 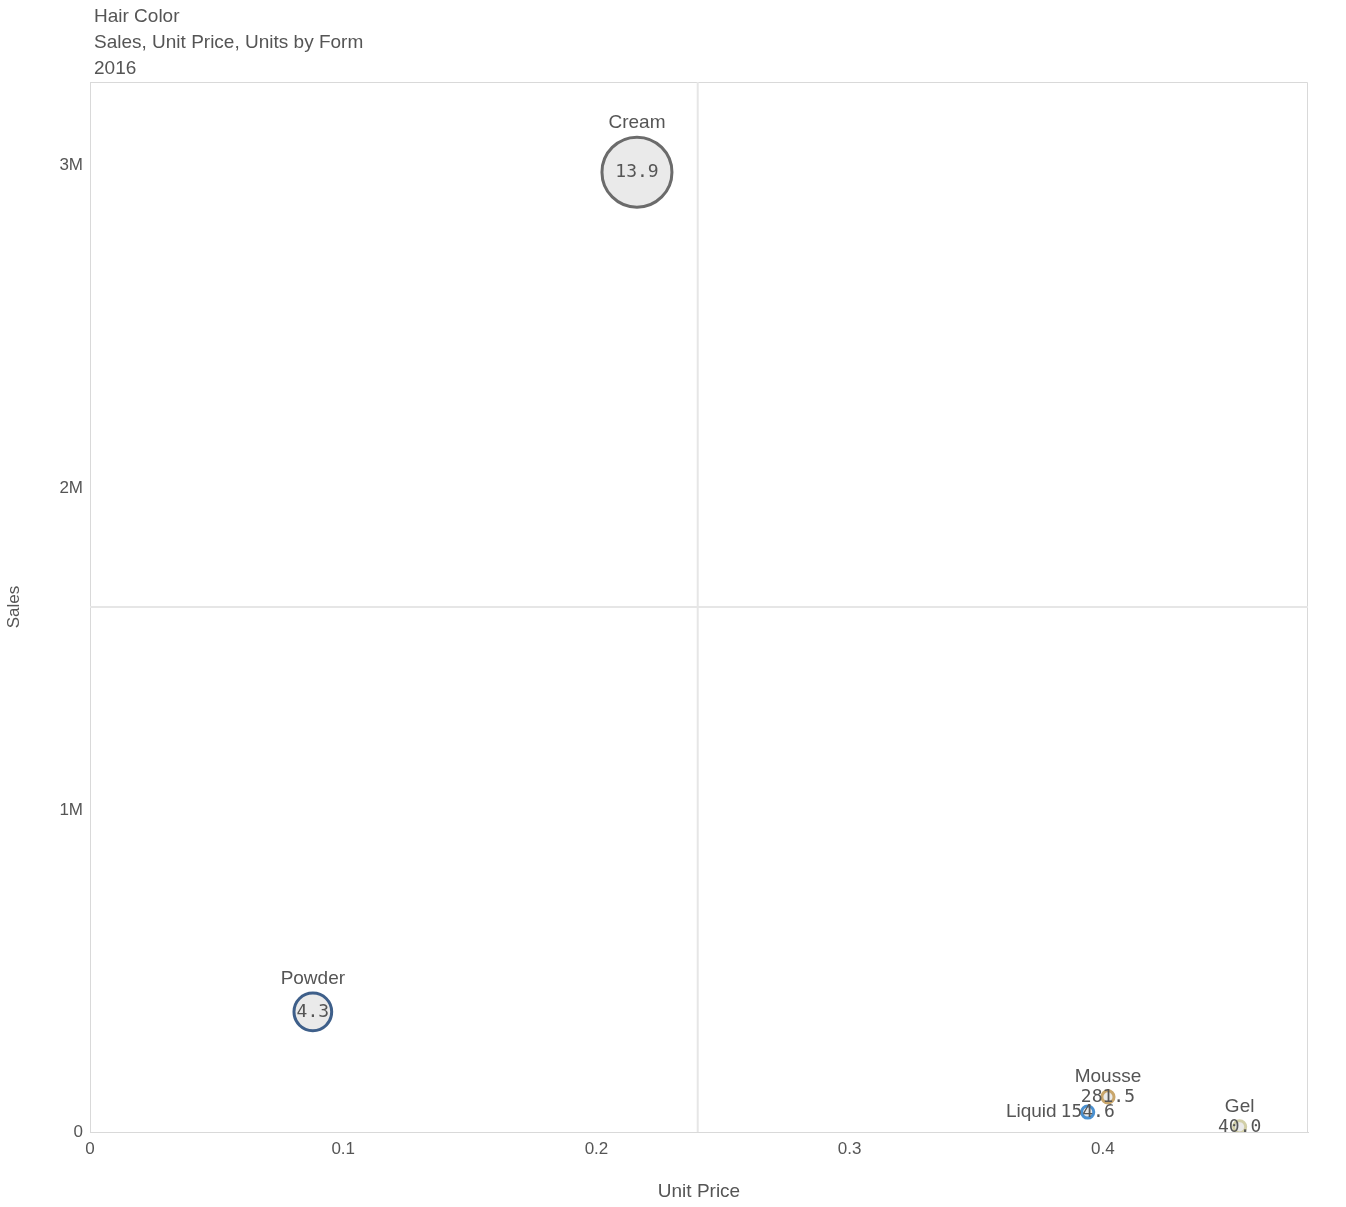 What do you see at coordinates (637, 122) in the screenshot?
I see `series-label: Cream` at bounding box center [637, 122].